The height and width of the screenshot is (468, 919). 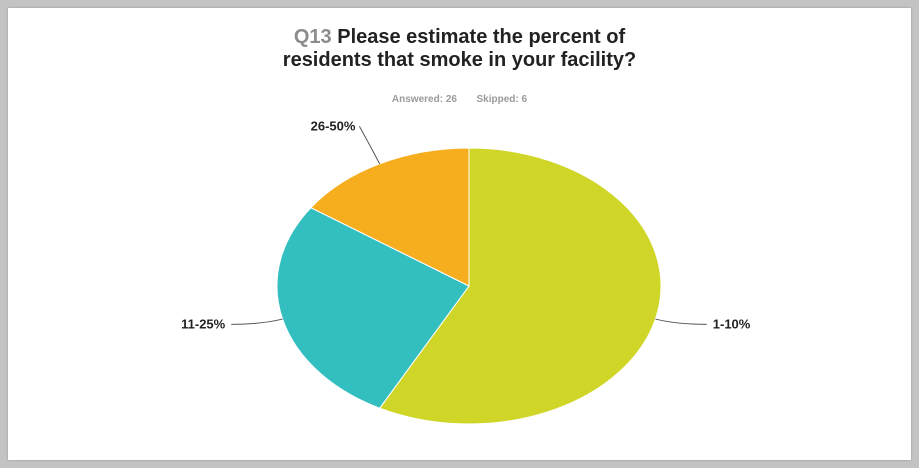 What do you see at coordinates (312, 37) in the screenshot?
I see `question-number: Q13` at bounding box center [312, 37].